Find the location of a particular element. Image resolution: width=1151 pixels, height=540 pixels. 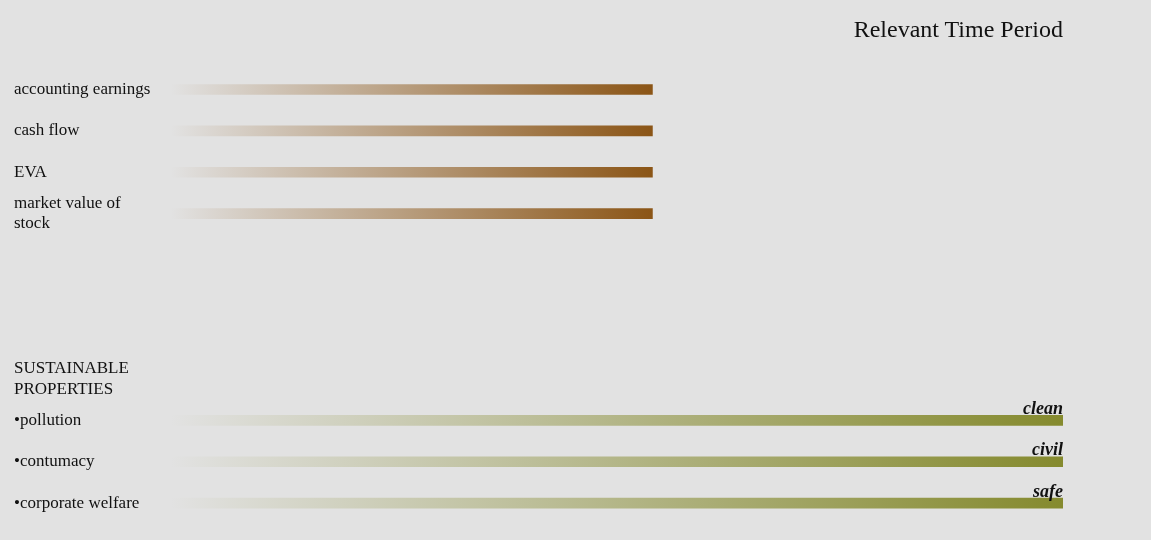

annotation: safe is located at coordinates (1047, 490).